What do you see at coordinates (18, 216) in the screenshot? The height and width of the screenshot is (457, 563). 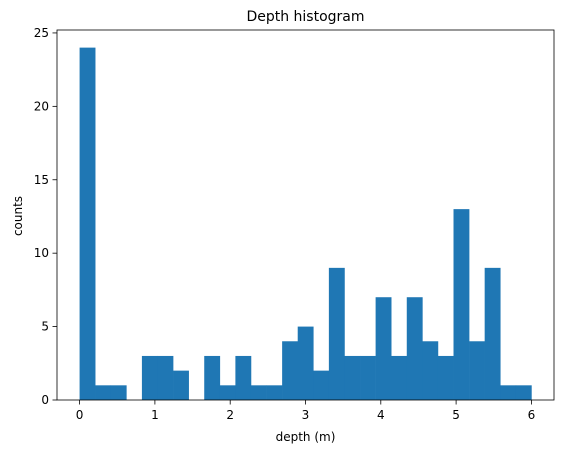 I see `y-axis-label: counts` at bounding box center [18, 216].